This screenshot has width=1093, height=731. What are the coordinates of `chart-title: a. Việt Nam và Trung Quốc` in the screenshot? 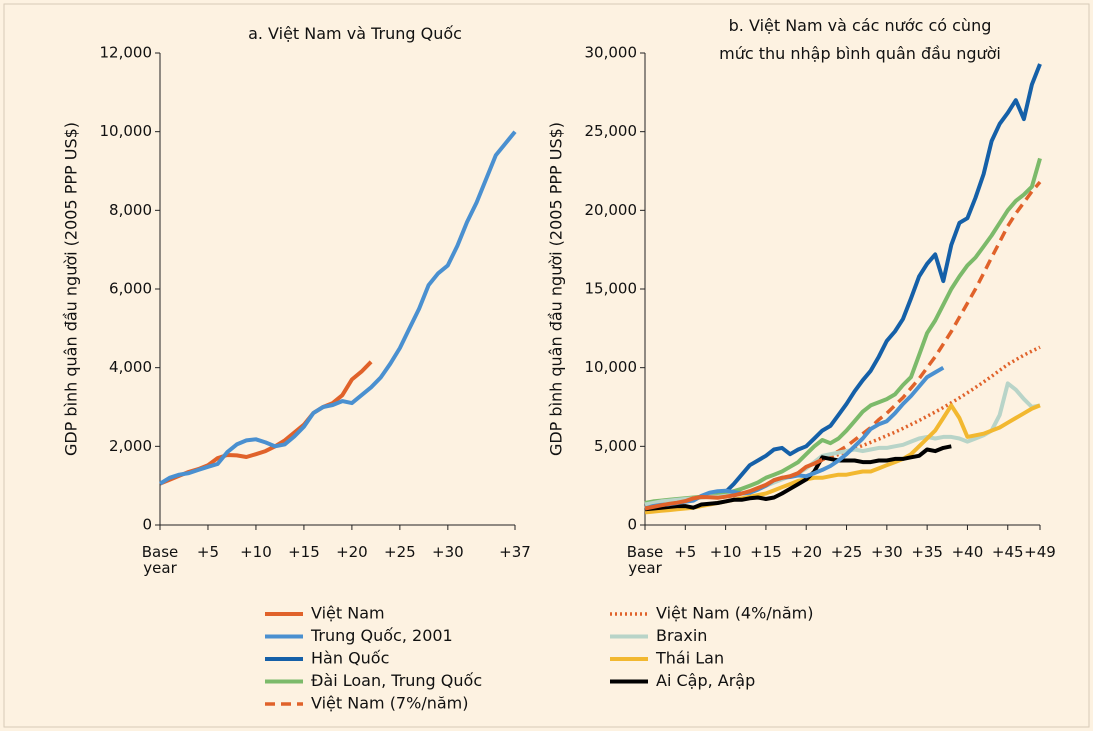 It's located at (355, 33).